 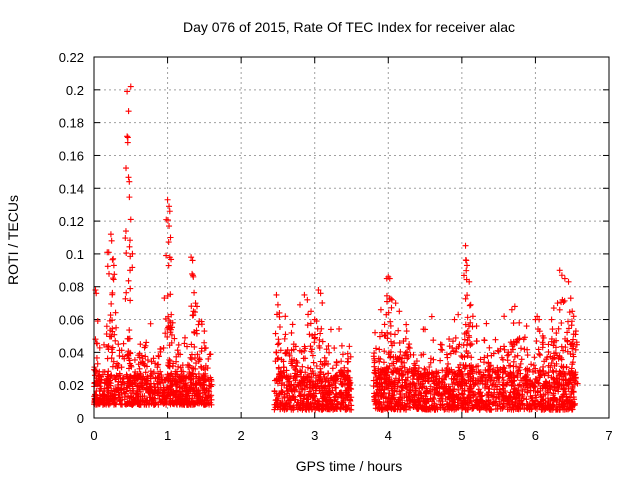 What do you see at coordinates (71, 155) in the screenshot?
I see `y-tick-label: 0.16` at bounding box center [71, 155].